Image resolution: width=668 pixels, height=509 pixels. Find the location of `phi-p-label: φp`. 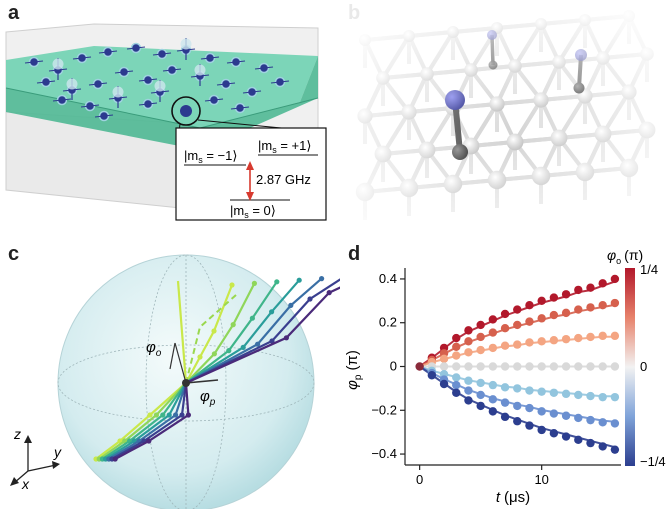

phi-p-label: φp is located at coordinates (208, 398).